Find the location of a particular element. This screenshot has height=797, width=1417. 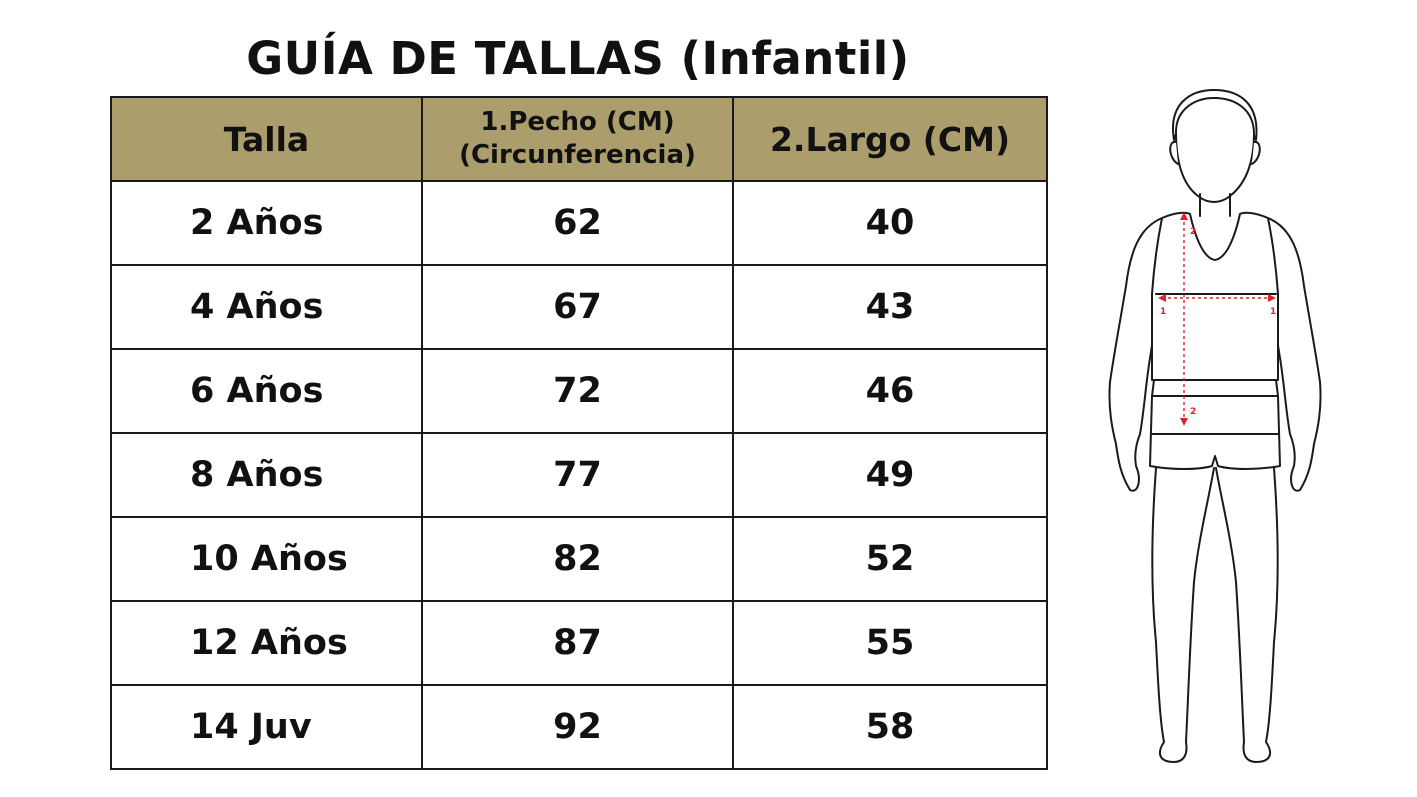

left-leg is located at coordinates (1183, 615).